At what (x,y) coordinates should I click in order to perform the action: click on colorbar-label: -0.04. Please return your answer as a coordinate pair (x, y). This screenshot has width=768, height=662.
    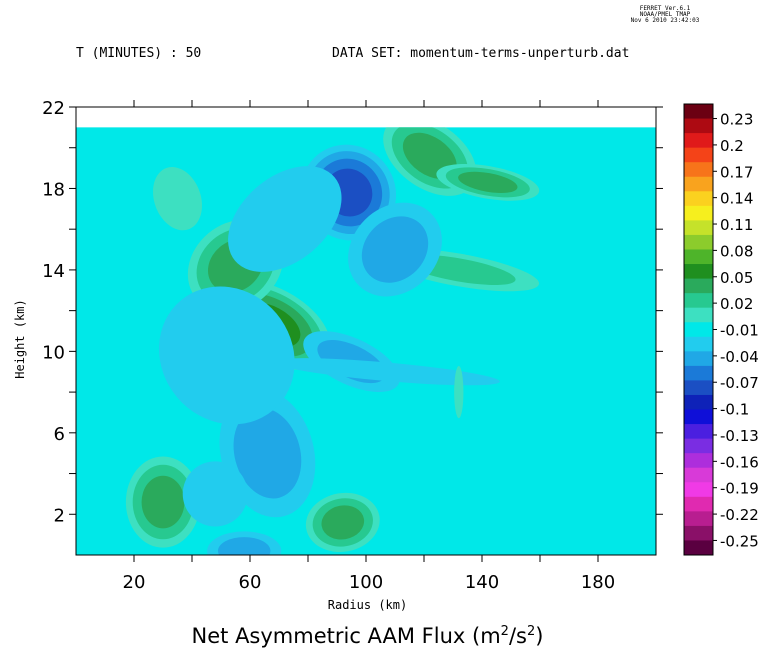
    Looking at the image, I should click on (739, 357).